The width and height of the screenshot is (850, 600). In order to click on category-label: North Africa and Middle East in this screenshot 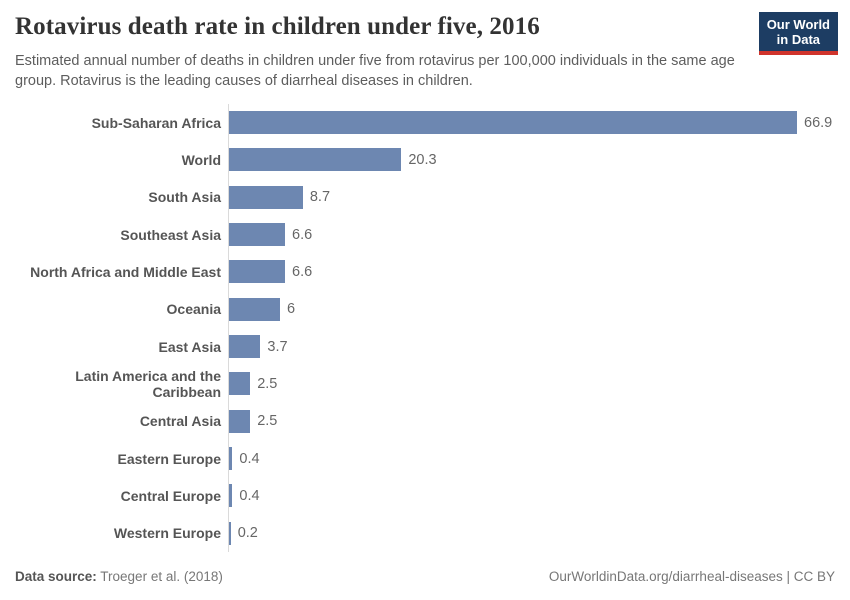, I will do `click(125, 271)`.